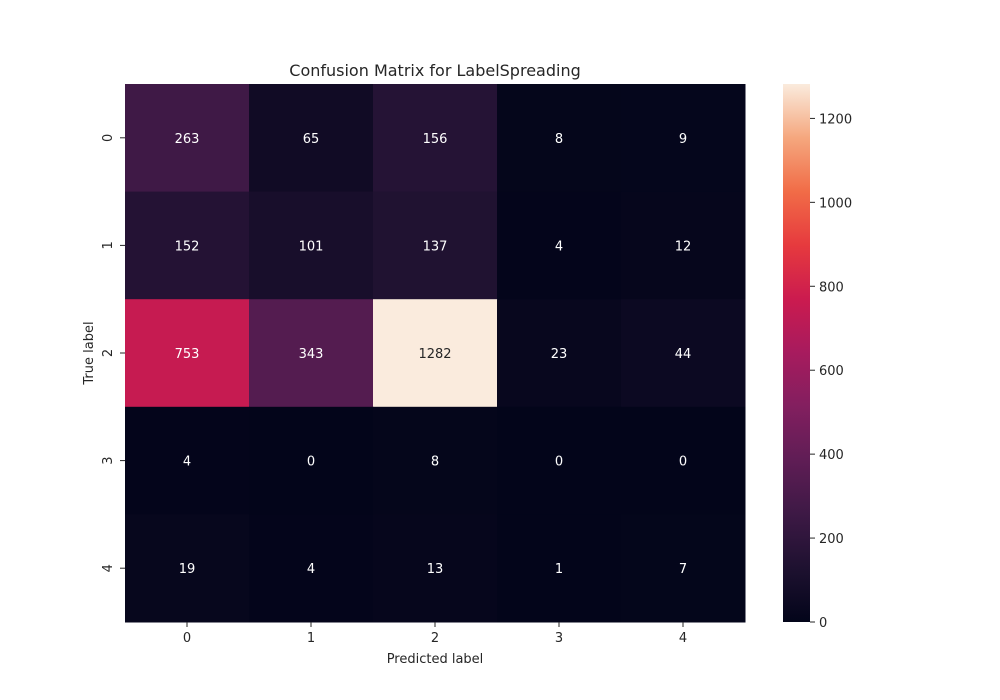  Describe the element at coordinates (108, 353) in the screenshot. I see `y-tick-label: 2` at that location.